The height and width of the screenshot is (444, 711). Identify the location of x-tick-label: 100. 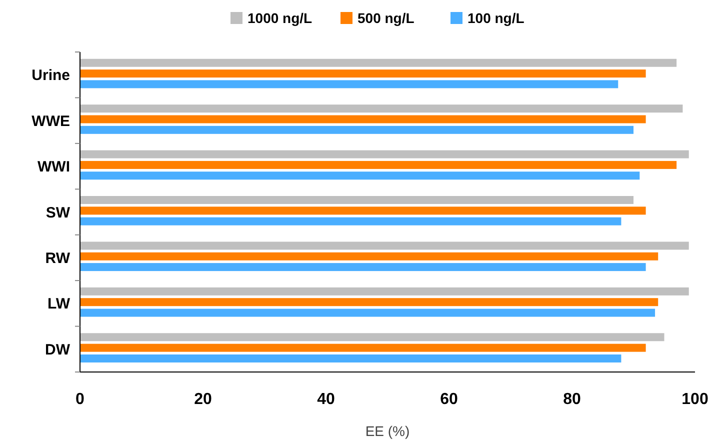
(695, 399).